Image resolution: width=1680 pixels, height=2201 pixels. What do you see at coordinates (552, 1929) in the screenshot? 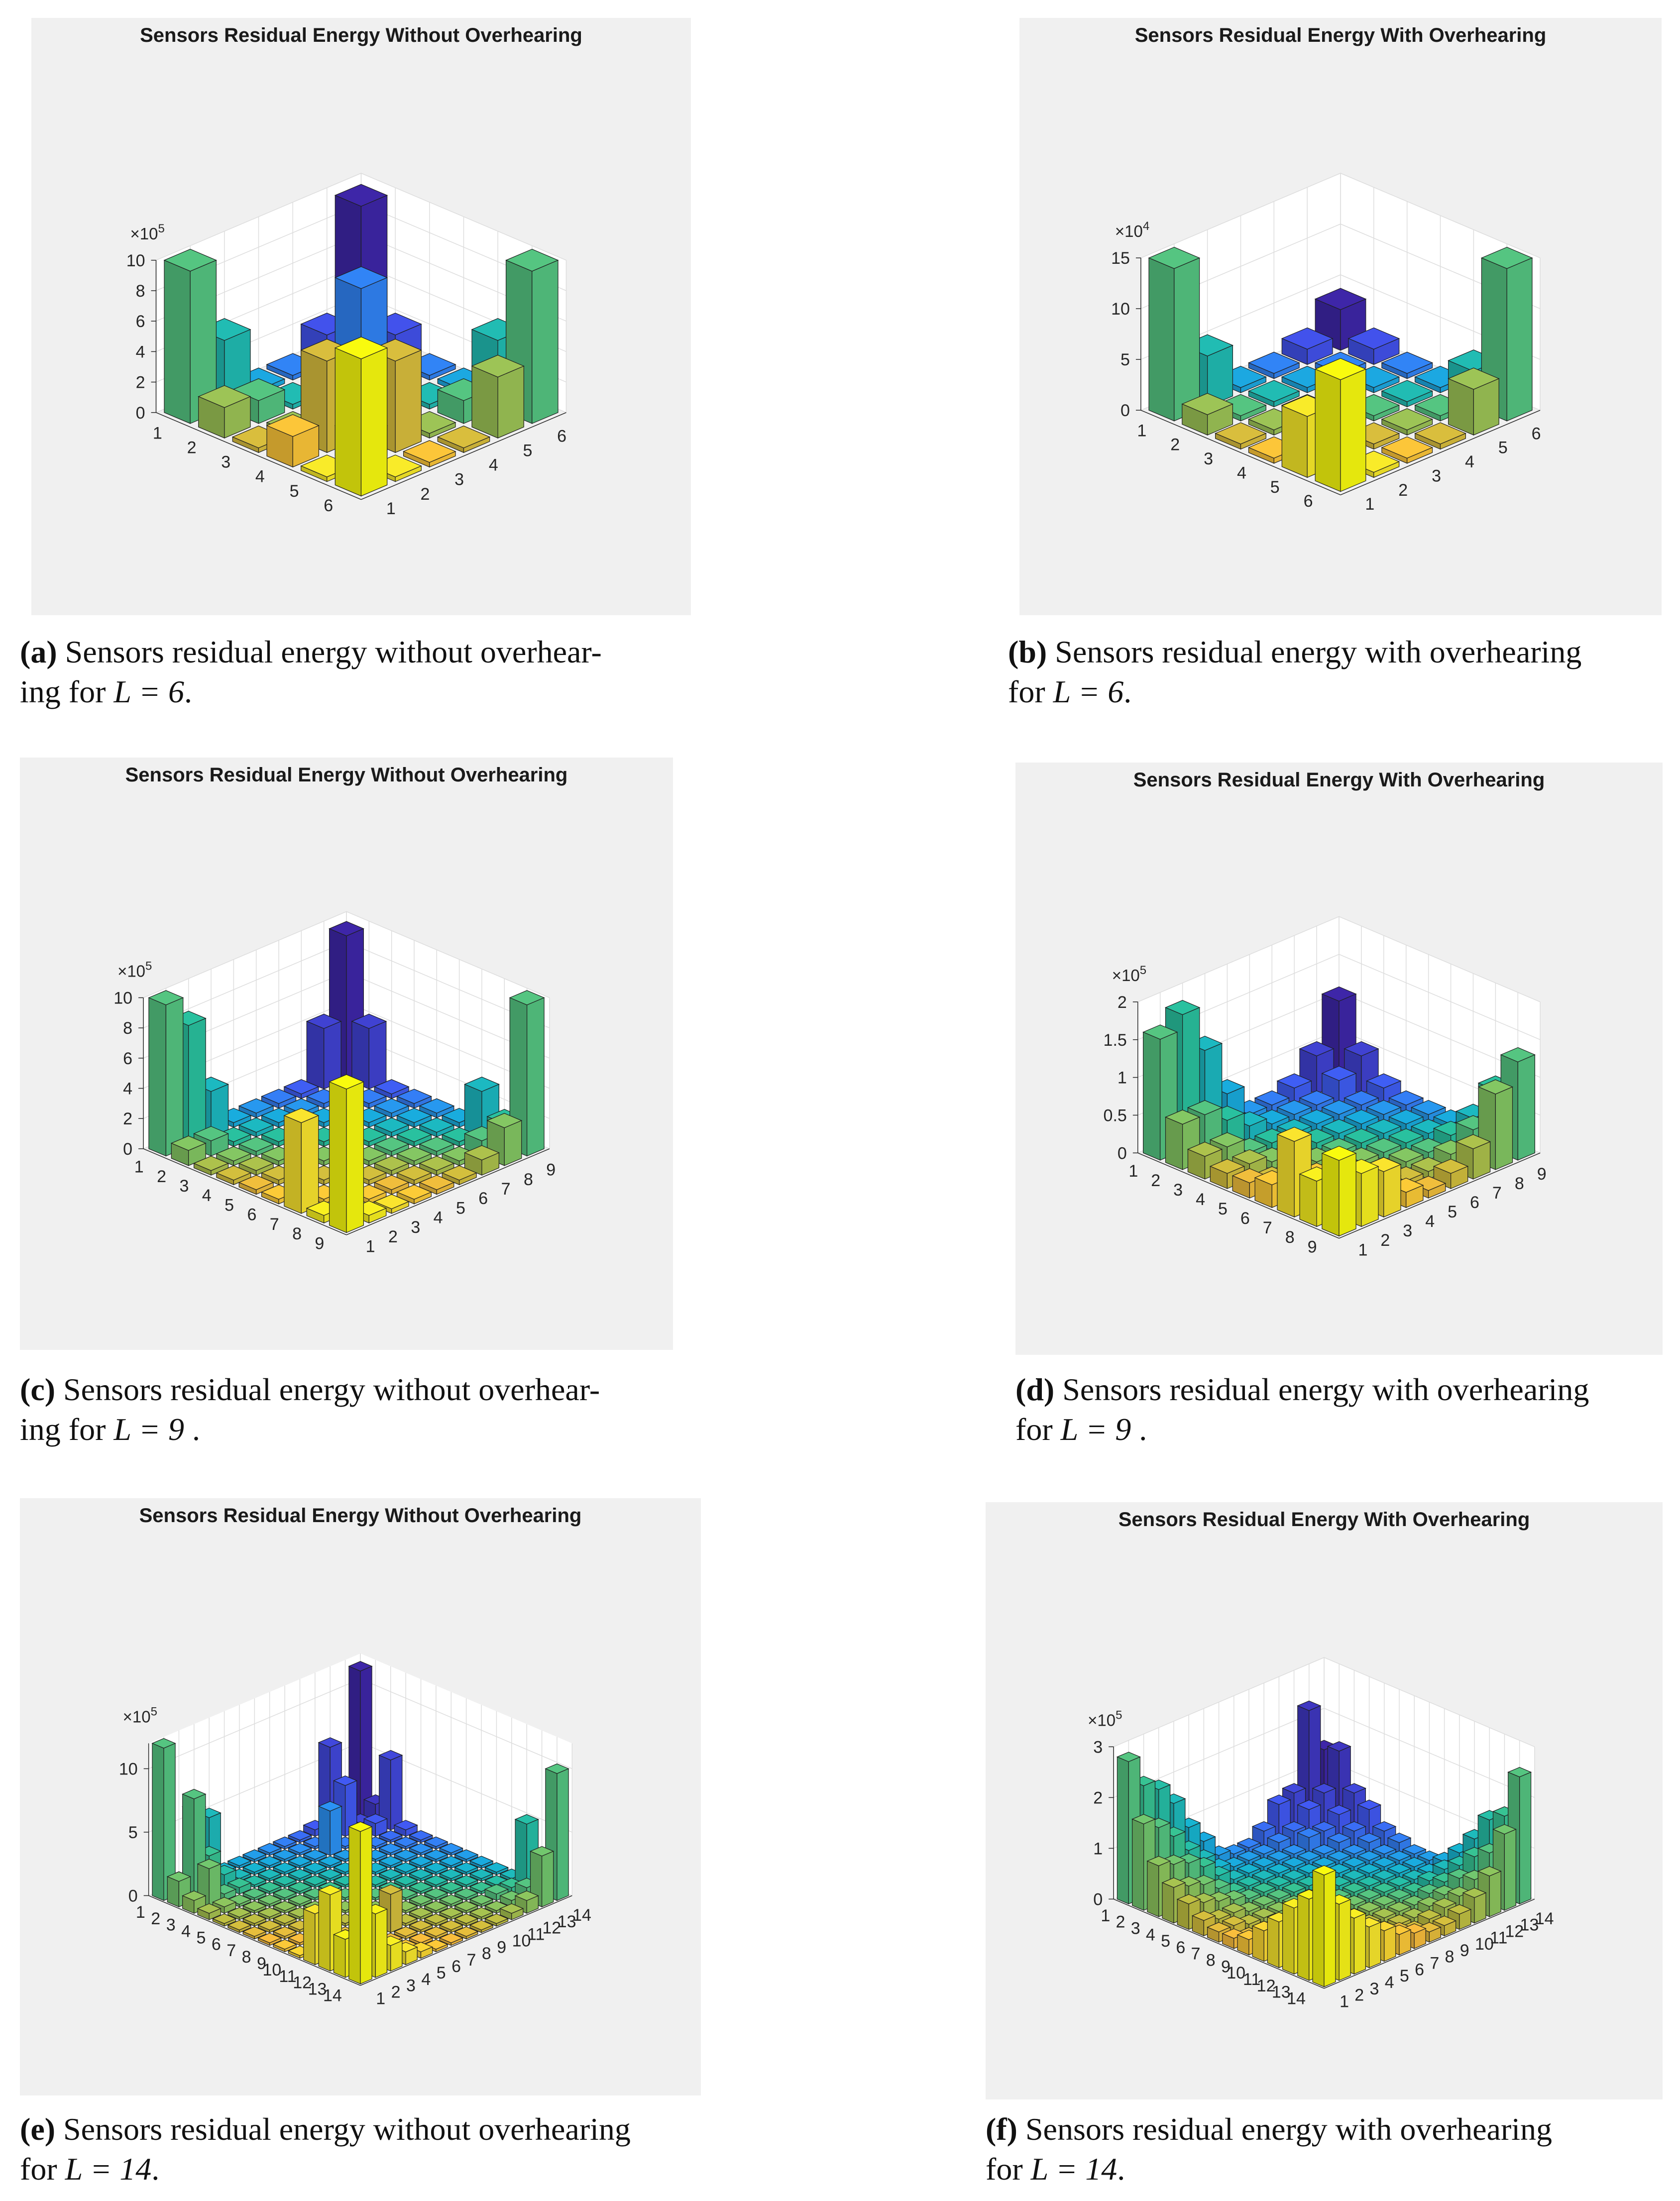
I see `x-tick-label: 12` at bounding box center [552, 1929].